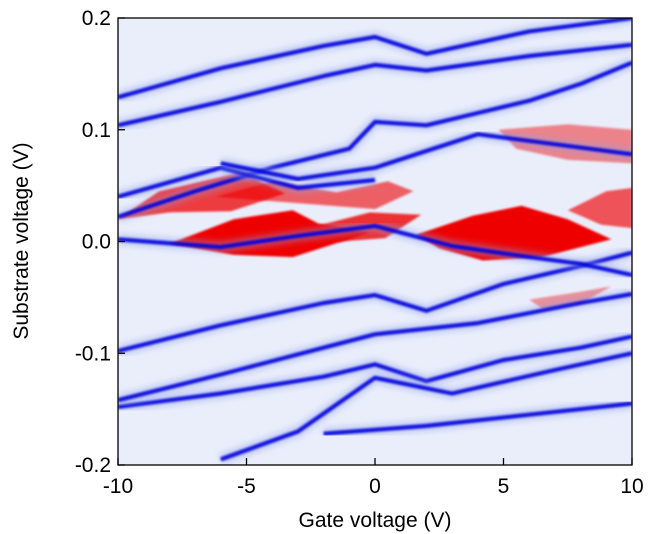 The image size is (648, 534). Describe the element at coordinates (96, 242) in the screenshot. I see `y-tick-label: 0.0` at that location.